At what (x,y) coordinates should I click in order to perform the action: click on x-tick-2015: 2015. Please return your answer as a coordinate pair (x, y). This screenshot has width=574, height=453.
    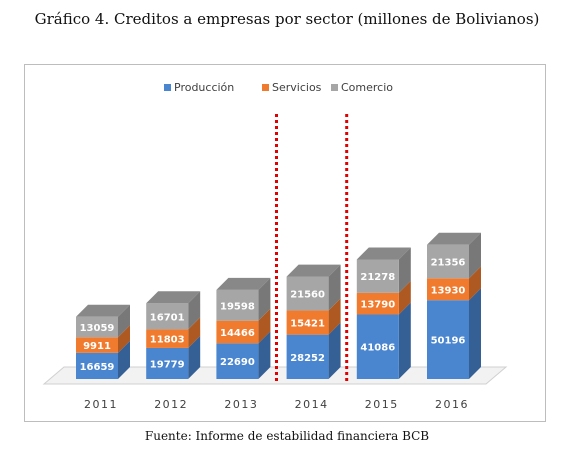
    Looking at the image, I should click on (382, 404).